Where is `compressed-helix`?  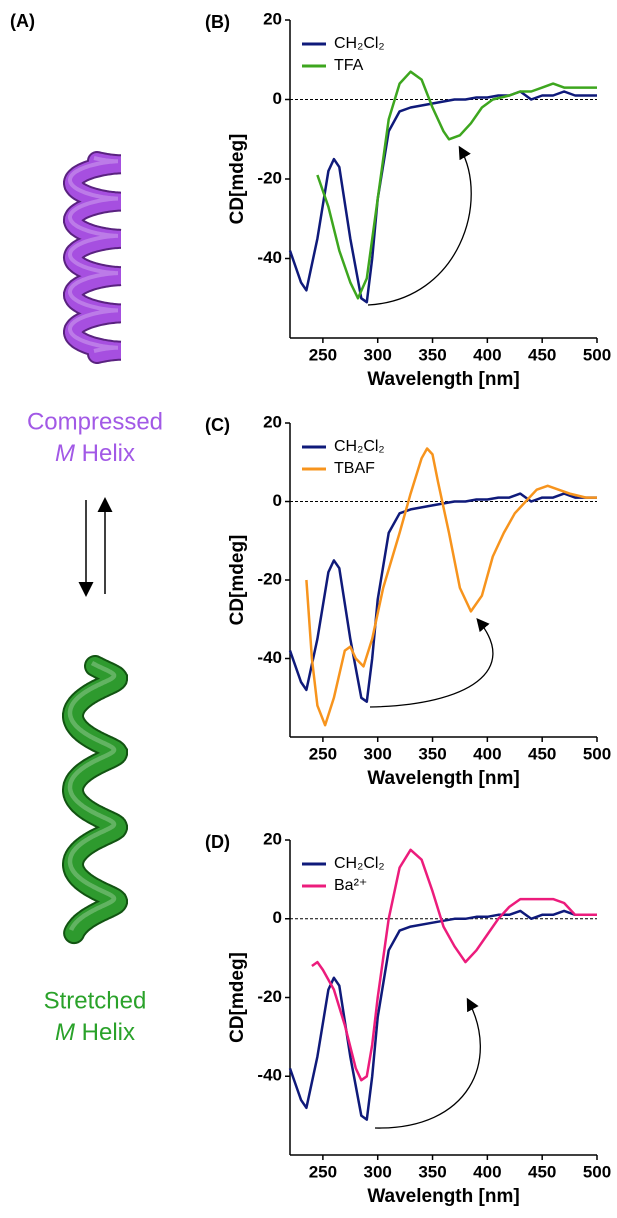 compressed-helix is located at coordinates (92, 257).